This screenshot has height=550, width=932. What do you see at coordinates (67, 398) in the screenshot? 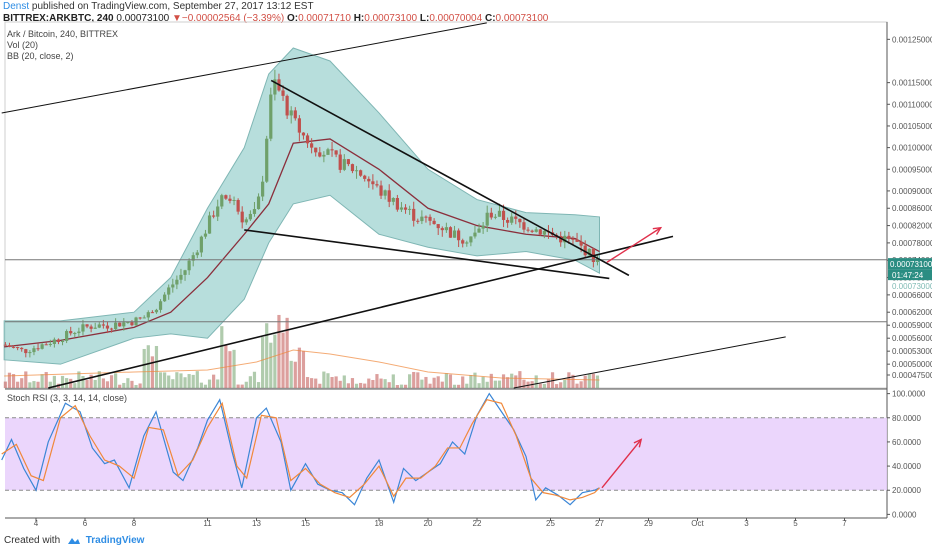
I see `stoch-rsi-legend: Stoch RSI (3, 3, 14, 14, close)` at bounding box center [67, 398].